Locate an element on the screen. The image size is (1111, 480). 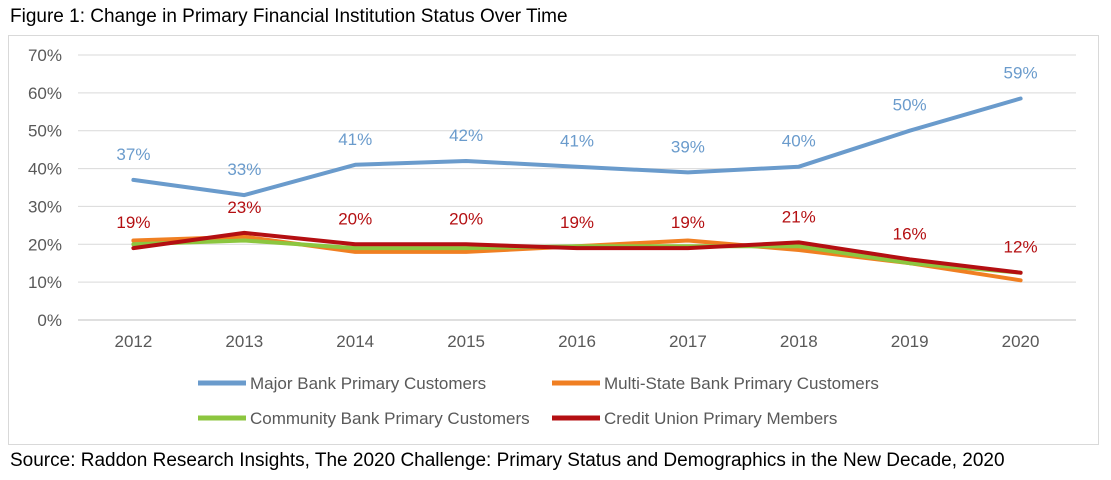
y-tick-label: 60% is located at coordinates (45, 93).